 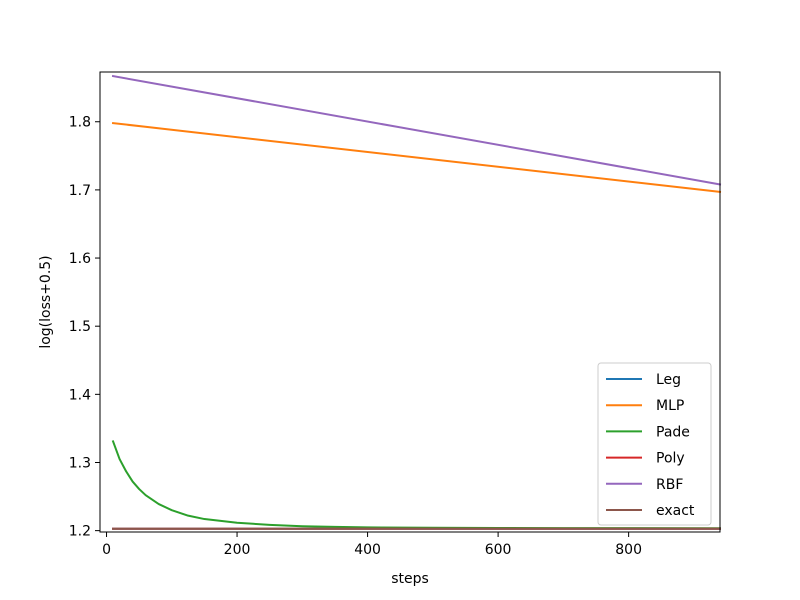 I want to click on series-line-mlp, so click(x=416, y=158).